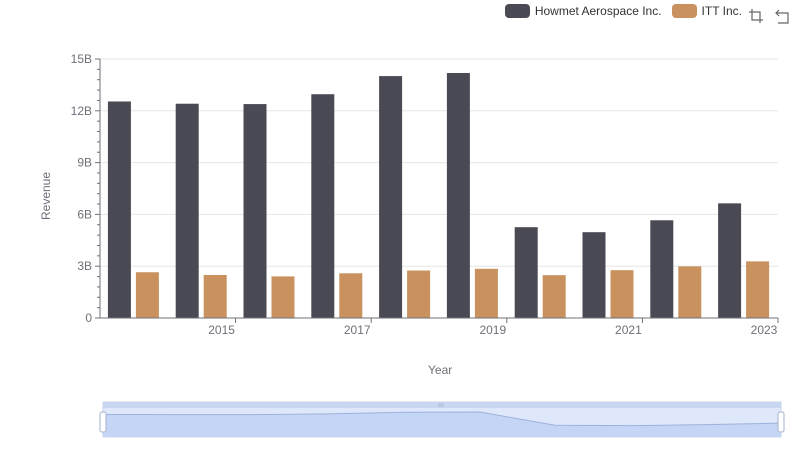 This screenshot has height=461, width=800. I want to click on x-axis: 2015 2017 2019 2021 2023, so click(439, 327).